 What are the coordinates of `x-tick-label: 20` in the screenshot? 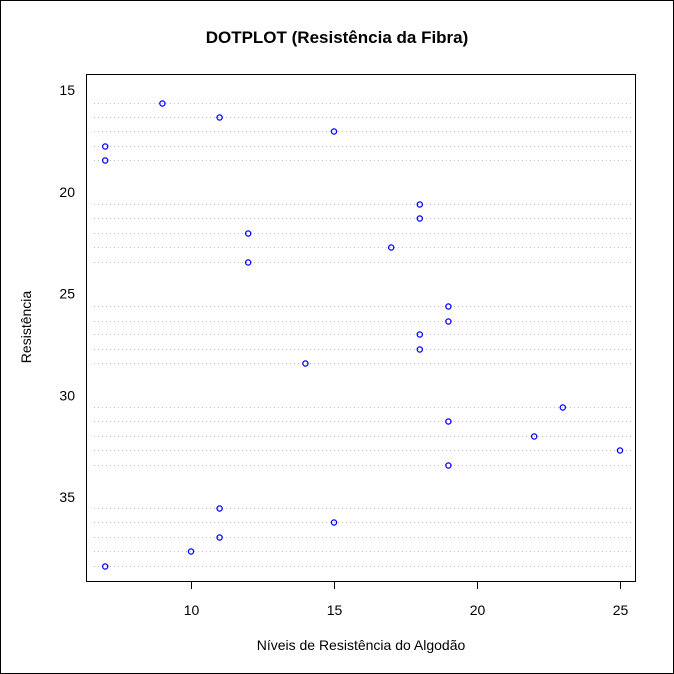 It's located at (478, 610).